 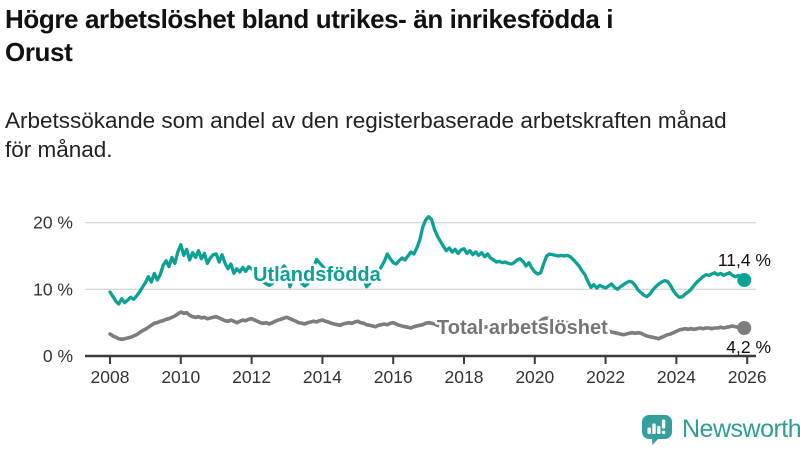 What do you see at coordinates (464, 377) in the screenshot?
I see `x-tick-label: 2018` at bounding box center [464, 377].